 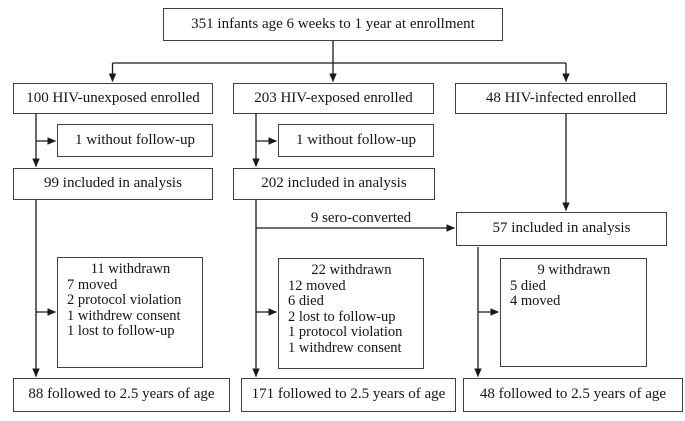 I want to click on box-infected-followed-text: 48 followed to 2.5 years of age, so click(x=573, y=394).